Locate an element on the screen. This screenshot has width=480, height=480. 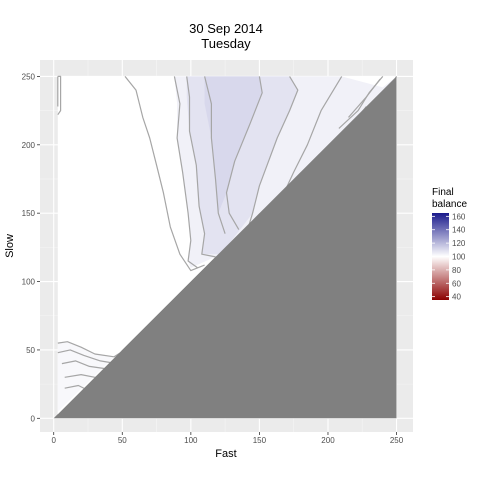
legend-tick-label: 120 is located at coordinates (459, 243).